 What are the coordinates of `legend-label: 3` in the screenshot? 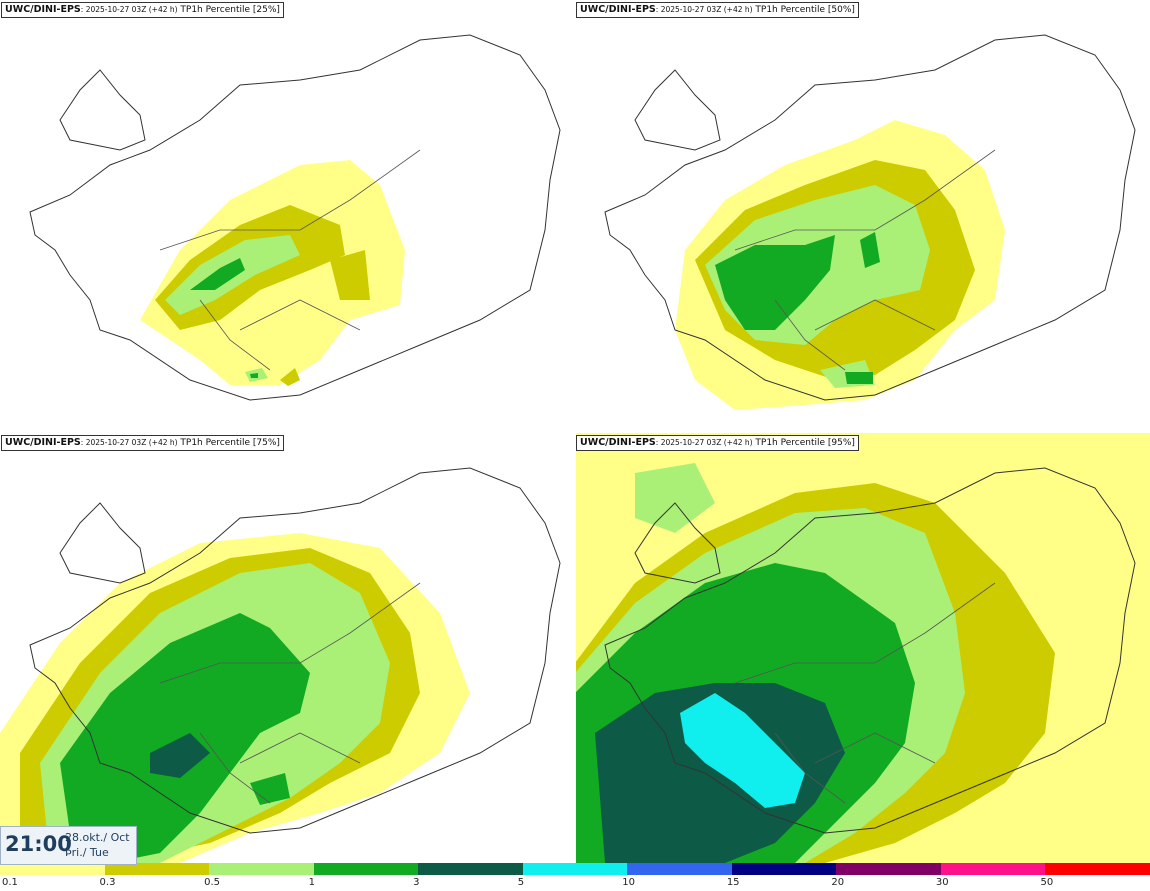 It's located at (416, 882).